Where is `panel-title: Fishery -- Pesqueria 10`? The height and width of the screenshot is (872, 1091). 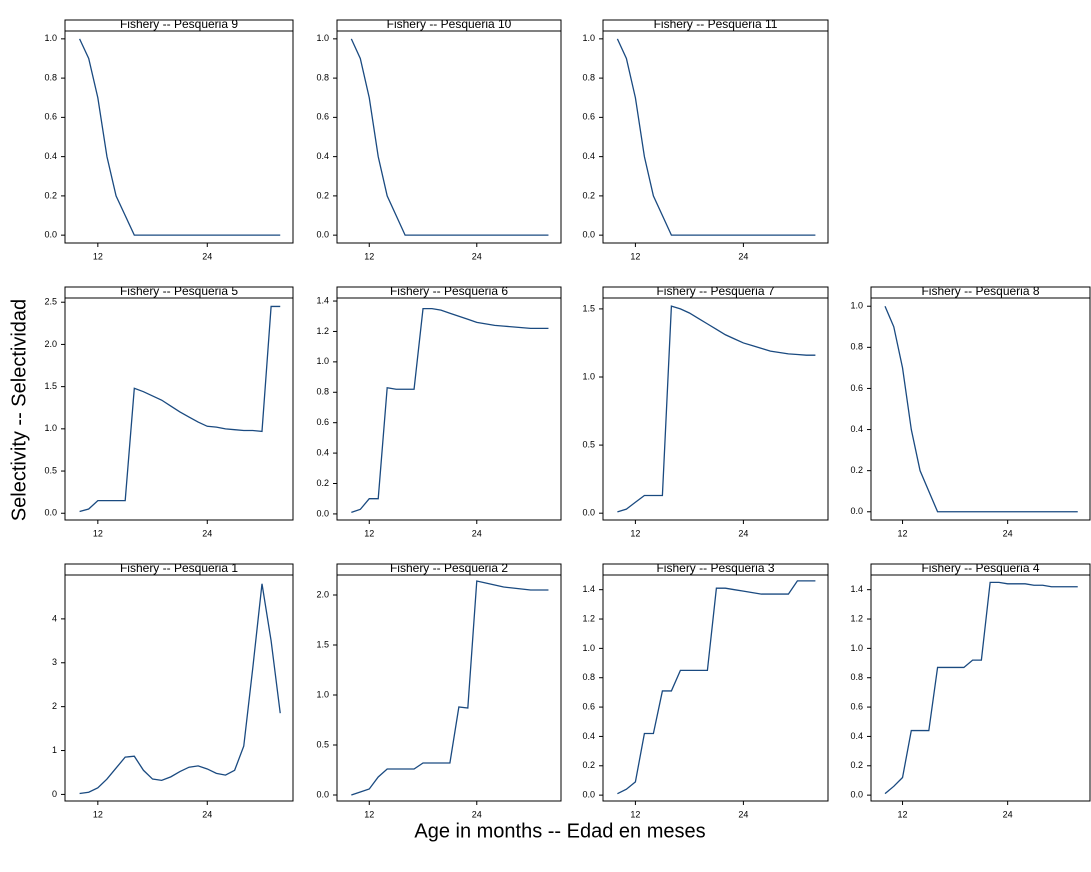 panel-title: Fishery -- Pesqueria 10 is located at coordinates (449, 24).